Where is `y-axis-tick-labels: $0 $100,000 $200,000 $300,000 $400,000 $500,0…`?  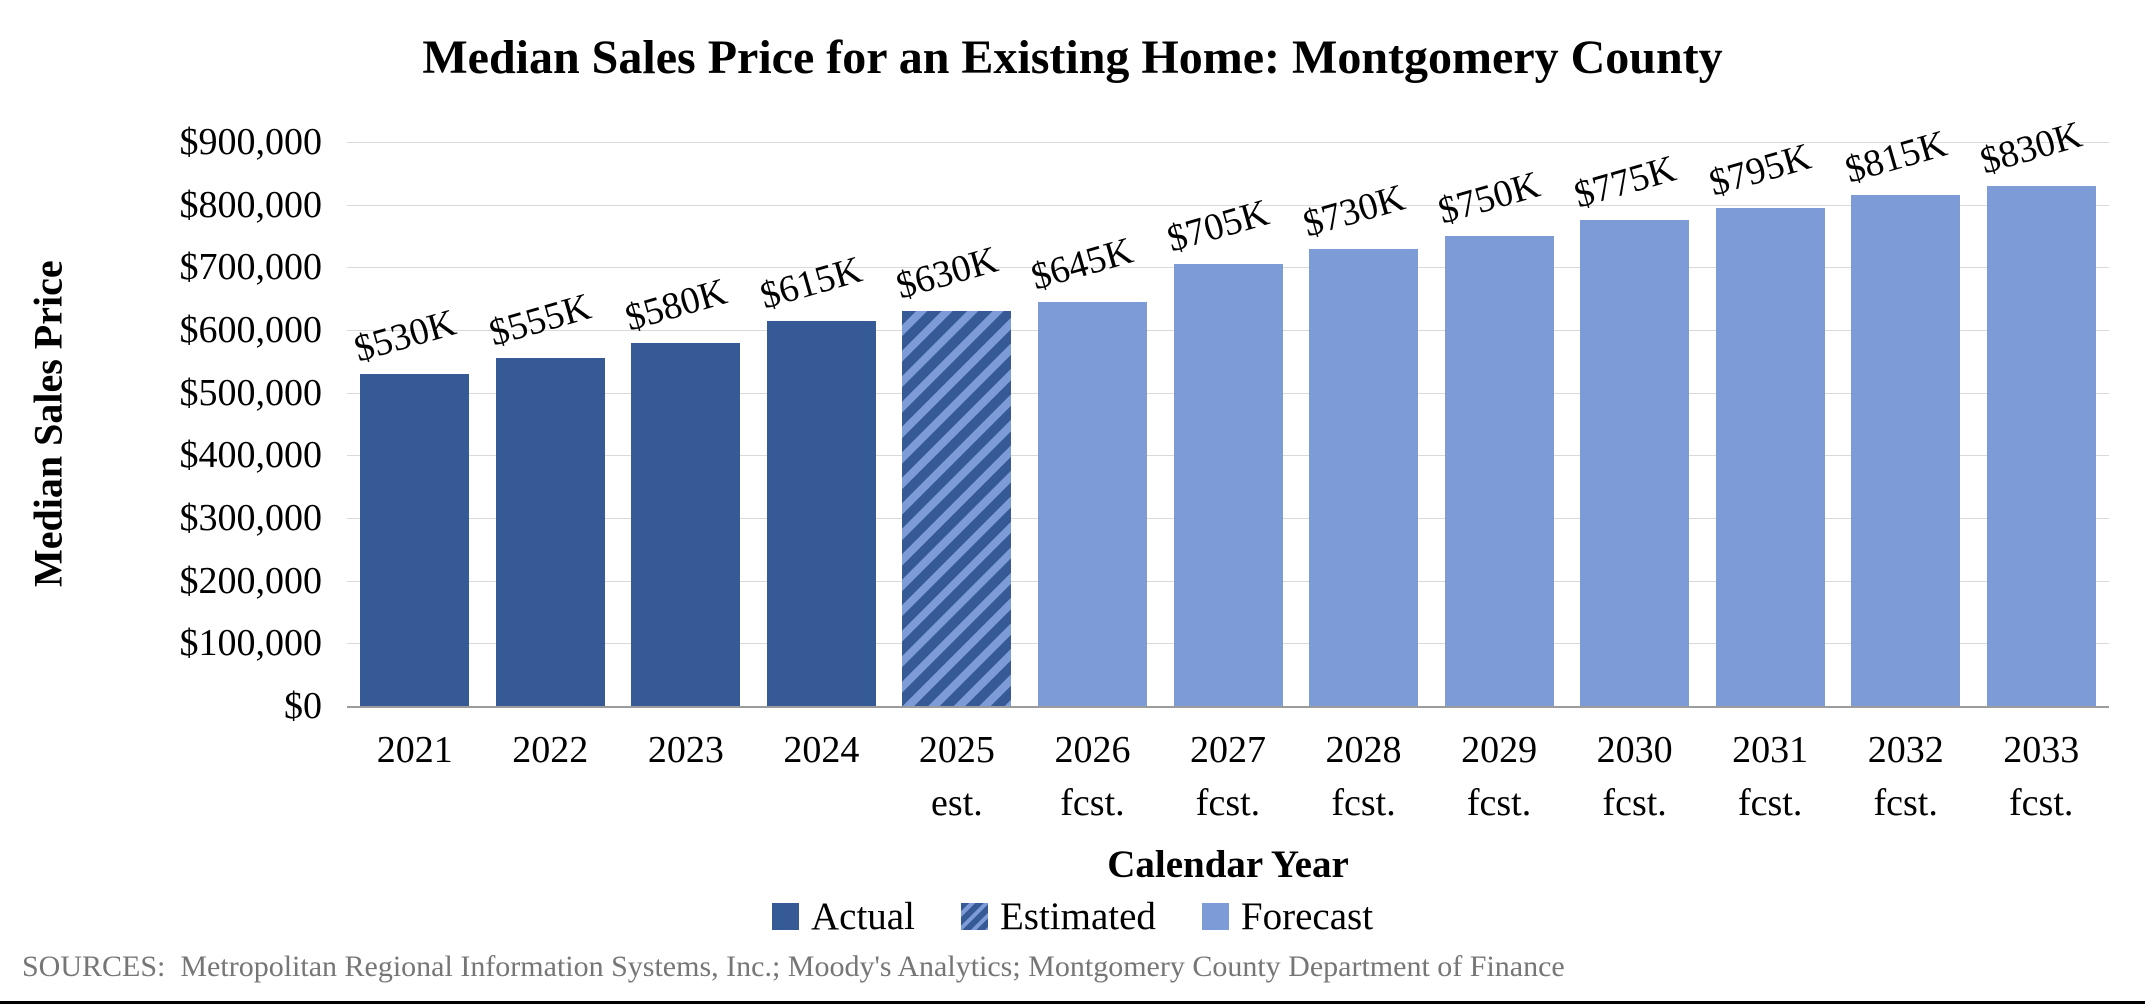
y-axis-tick-labels: $0 $100,000 $200,000 $300,000 $400,000 $500,0… is located at coordinates (161, 424).